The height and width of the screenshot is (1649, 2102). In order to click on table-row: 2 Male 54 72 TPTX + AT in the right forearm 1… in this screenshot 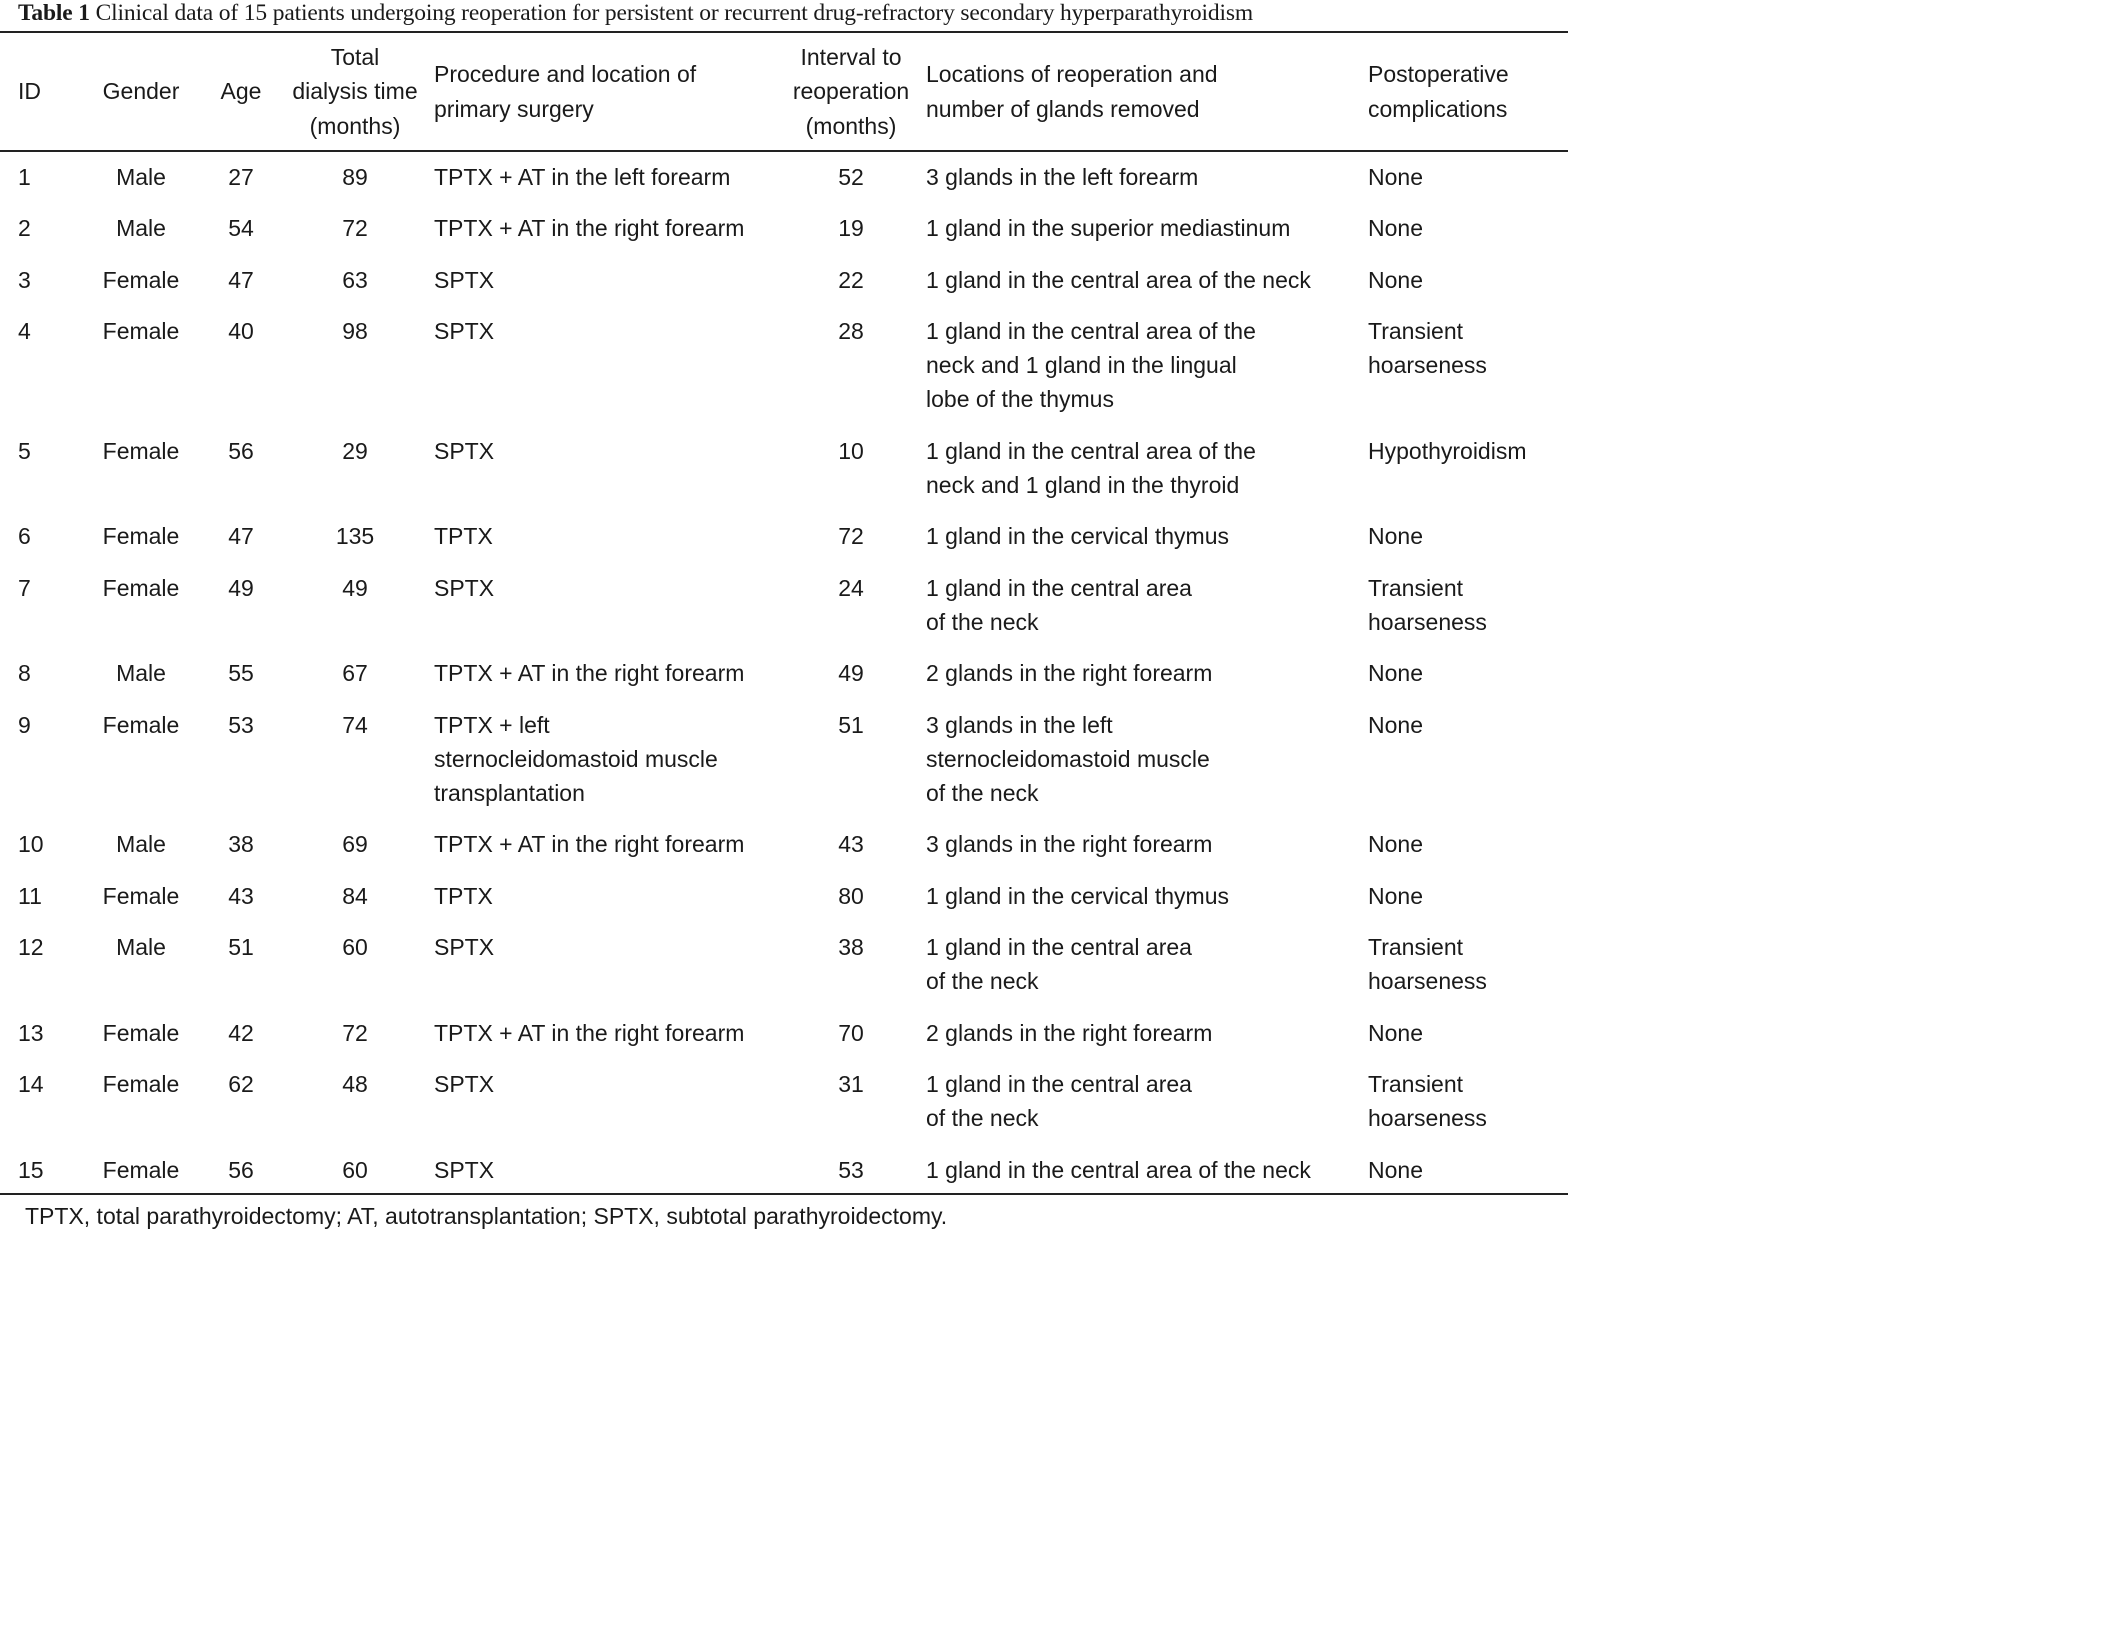, I will do `click(784, 236)`.